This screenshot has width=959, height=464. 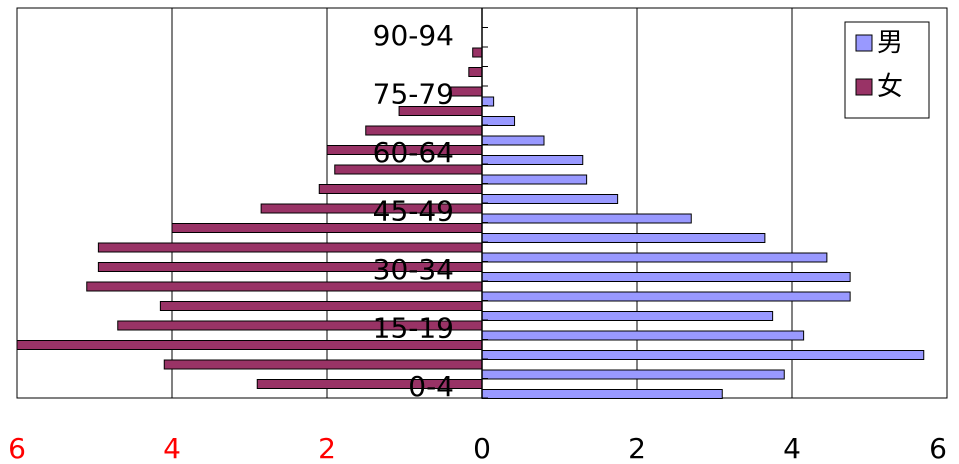 I want to click on category-label-30-34: 30-34, so click(x=413, y=269).